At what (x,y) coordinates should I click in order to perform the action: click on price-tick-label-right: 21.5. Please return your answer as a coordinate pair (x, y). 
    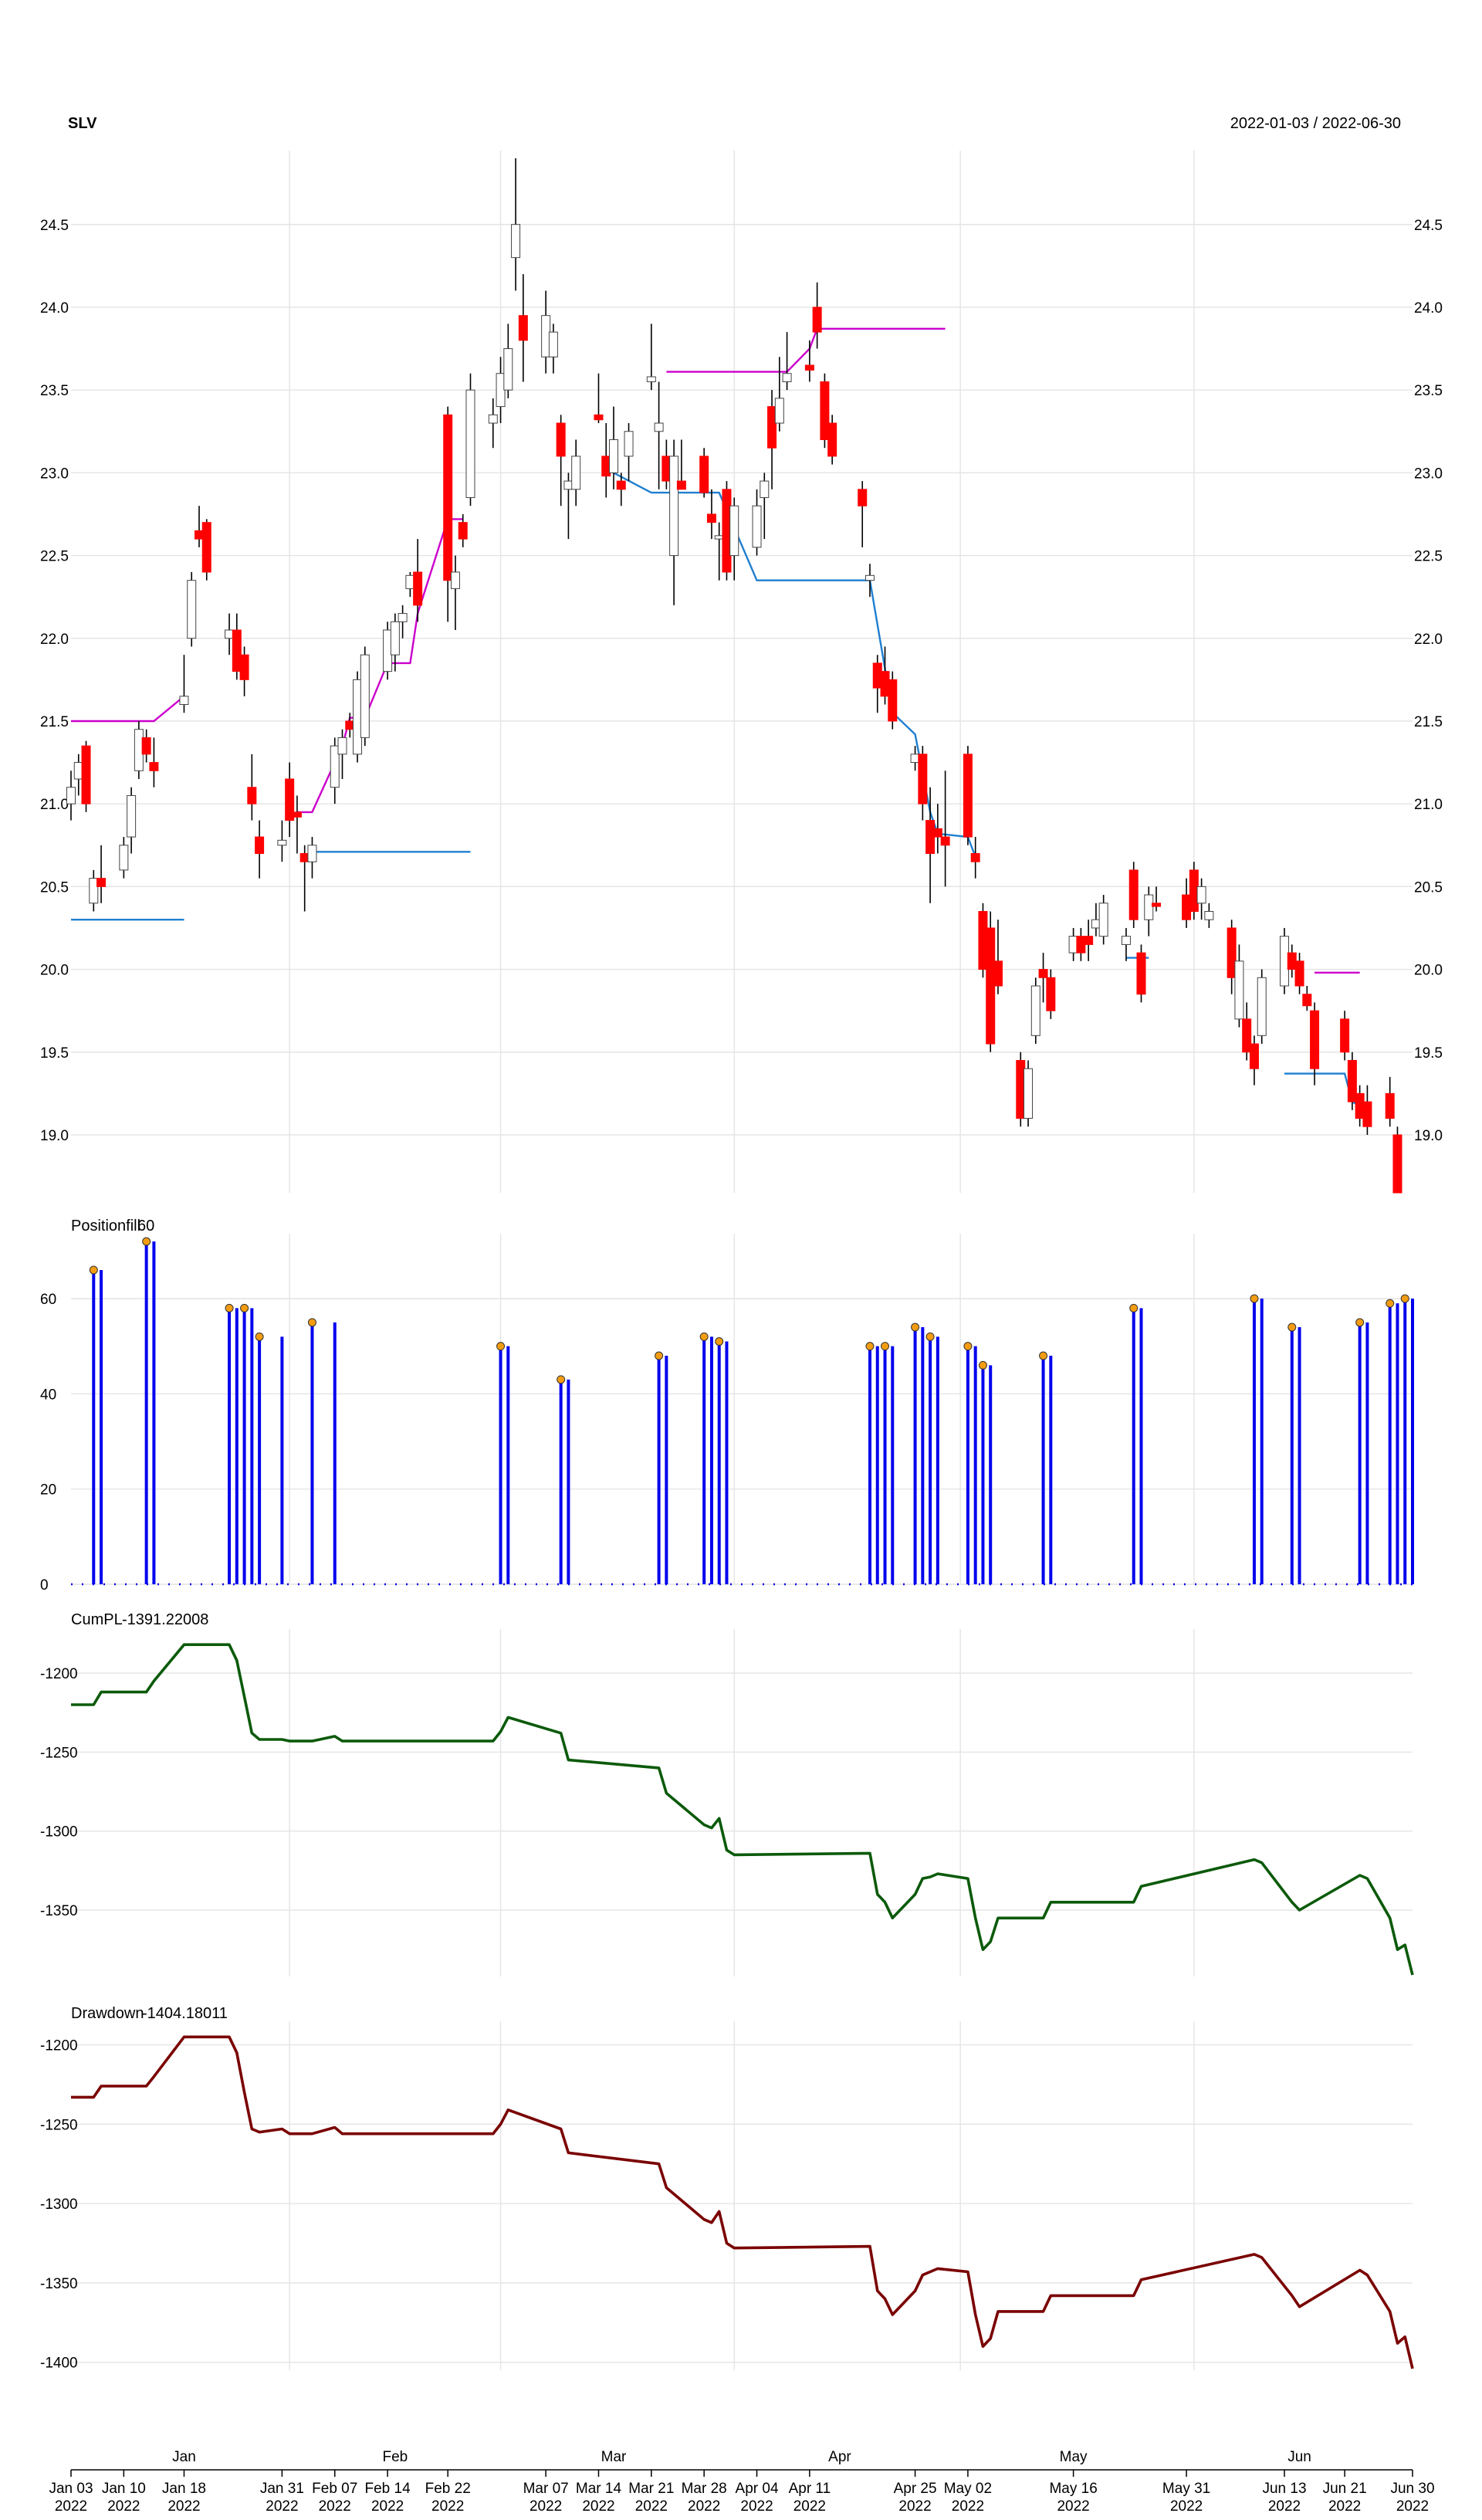
    Looking at the image, I should click on (1428, 722).